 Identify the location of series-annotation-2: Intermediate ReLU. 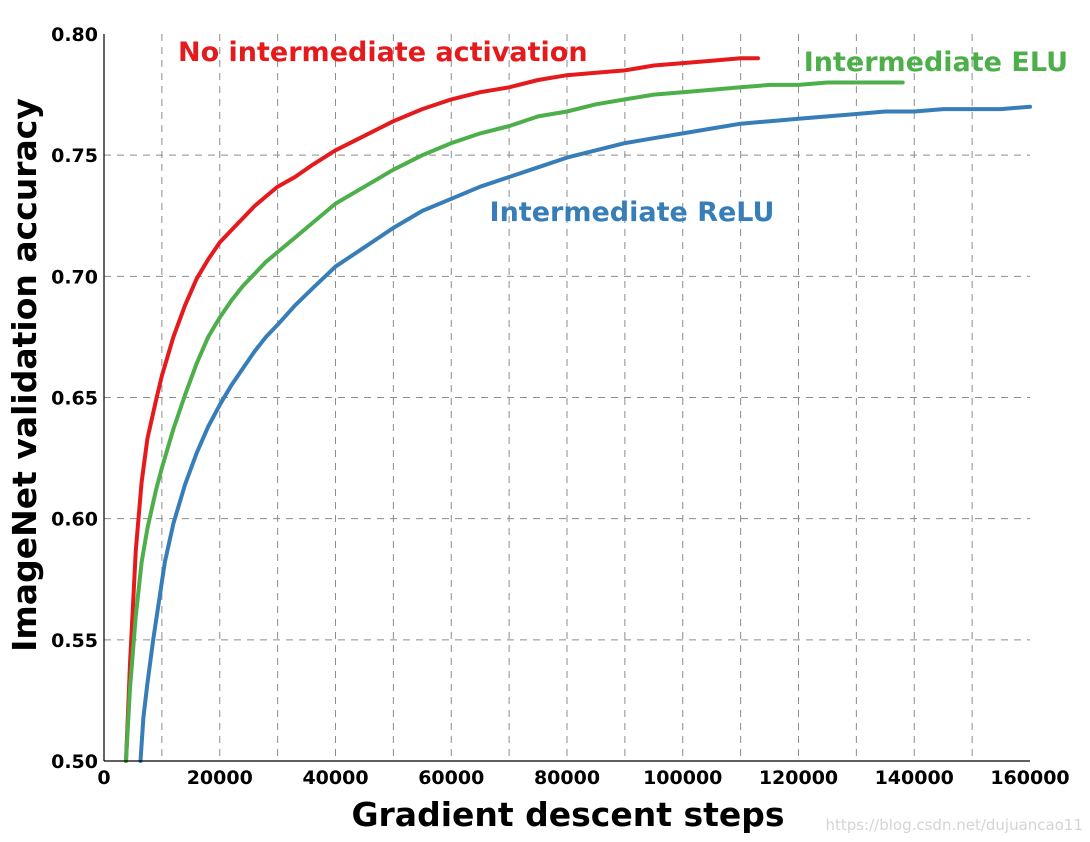
(632, 212).